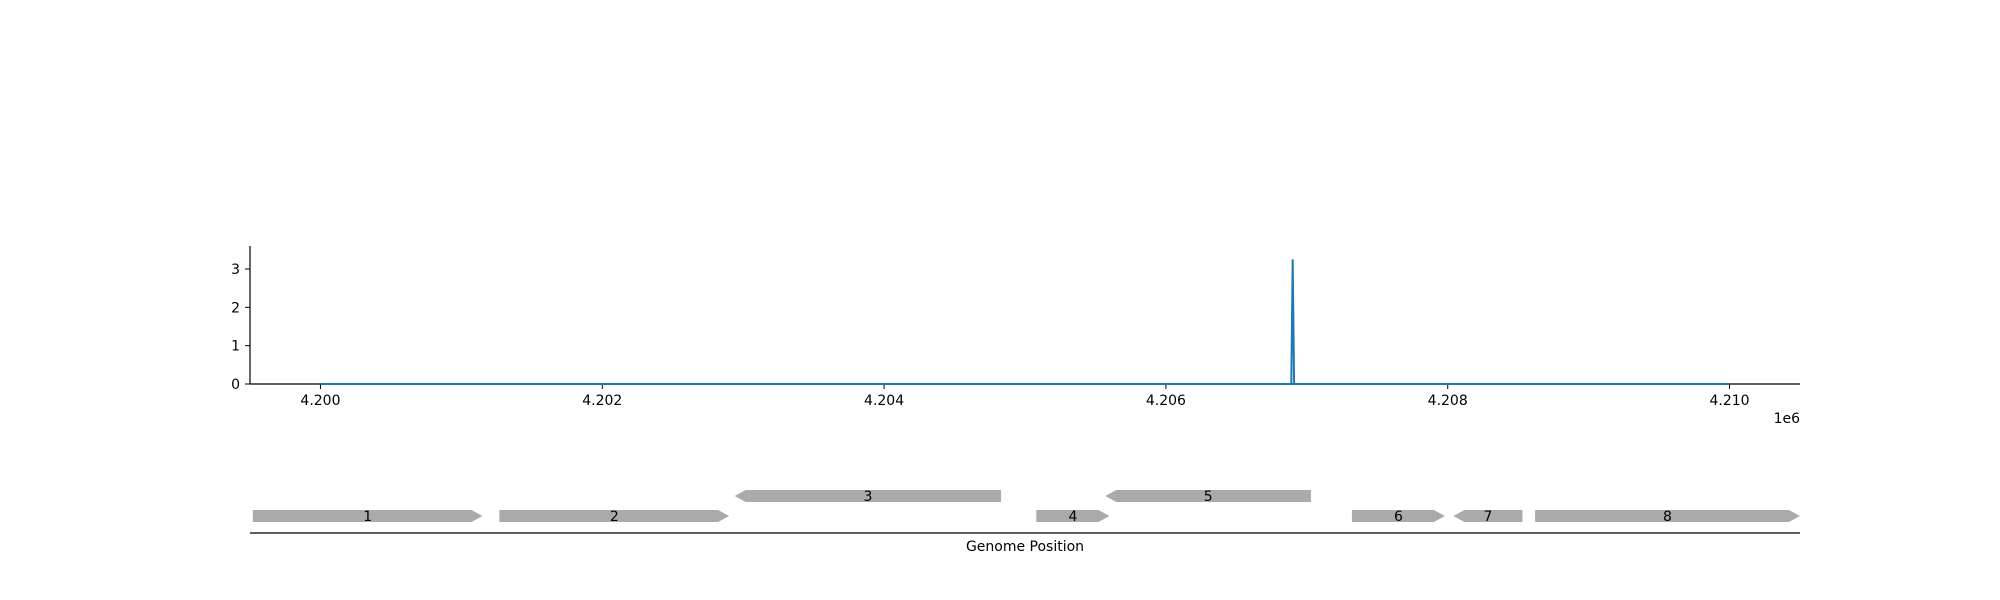 Image resolution: width=2000 pixels, height=600 pixels. Describe the element at coordinates (884, 401) in the screenshot. I see `x-tick-label: 4.204` at that location.